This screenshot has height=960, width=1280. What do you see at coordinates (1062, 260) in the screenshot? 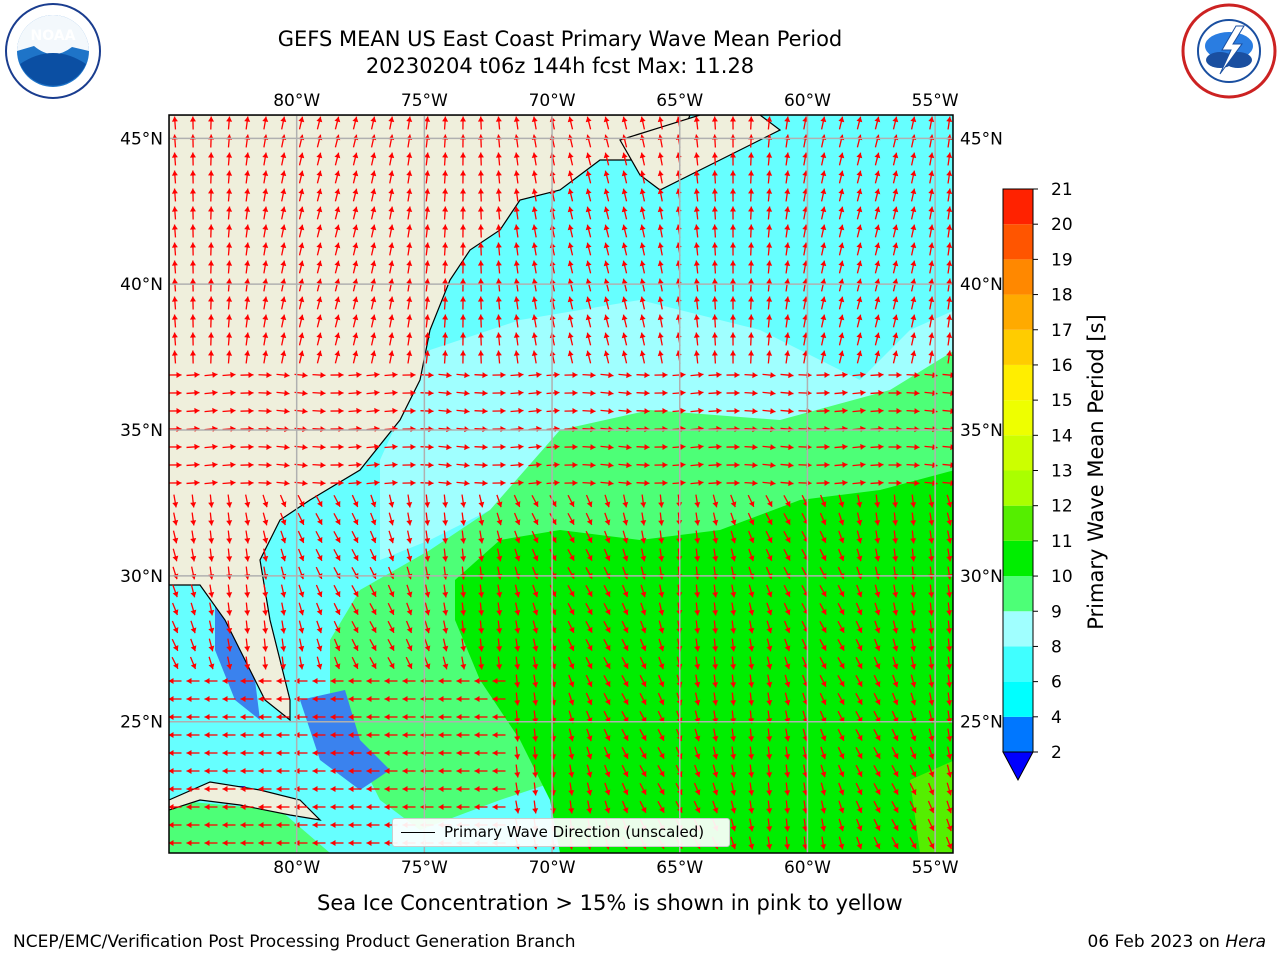
I see `colorbar-tick-label: 19` at bounding box center [1062, 260].